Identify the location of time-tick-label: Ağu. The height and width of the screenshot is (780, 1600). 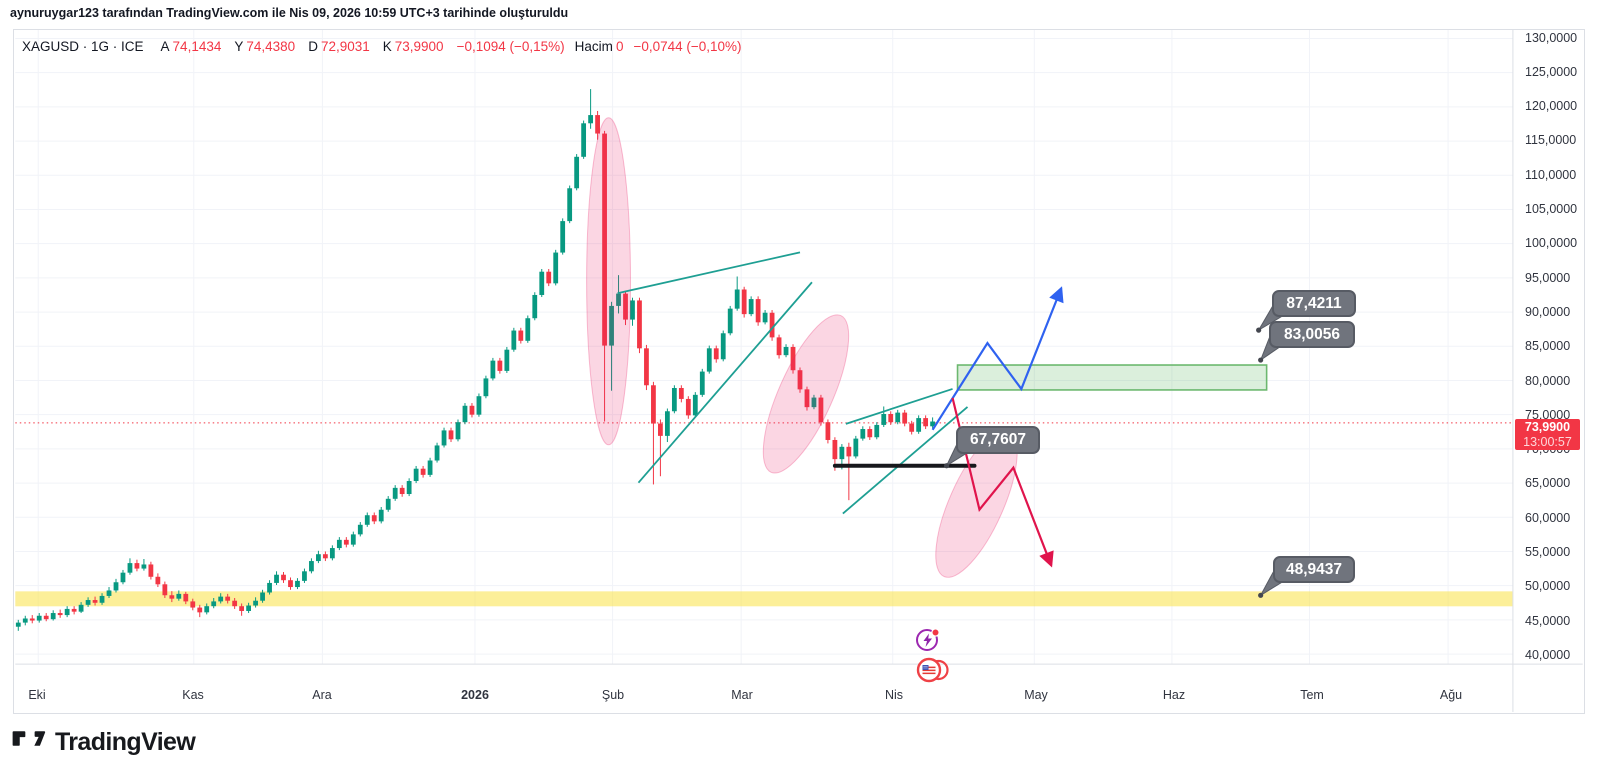
(1451, 695).